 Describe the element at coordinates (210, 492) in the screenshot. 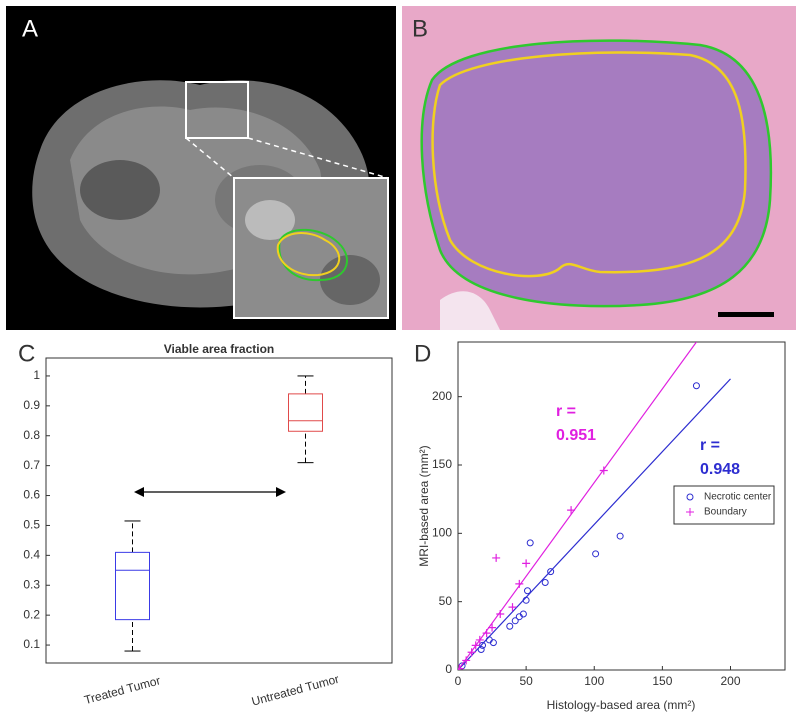

I see `double-arrow` at that location.